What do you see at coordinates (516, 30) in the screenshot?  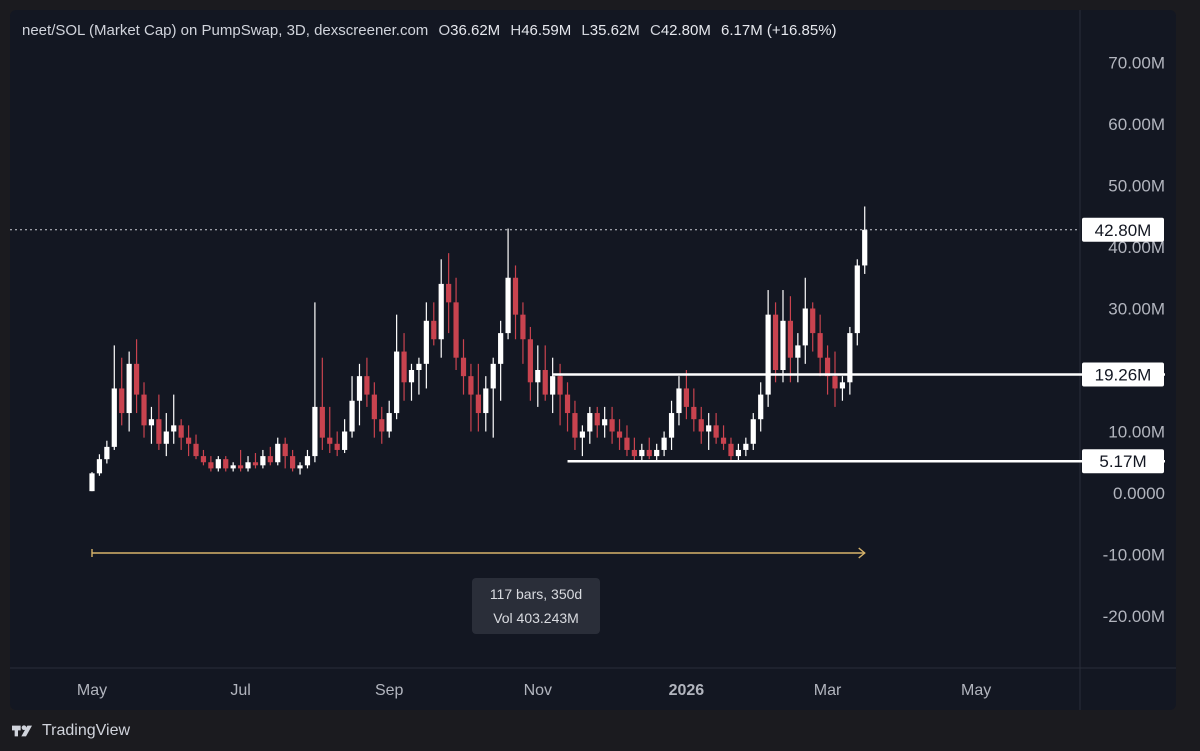 I see `high-label: H` at bounding box center [516, 30].